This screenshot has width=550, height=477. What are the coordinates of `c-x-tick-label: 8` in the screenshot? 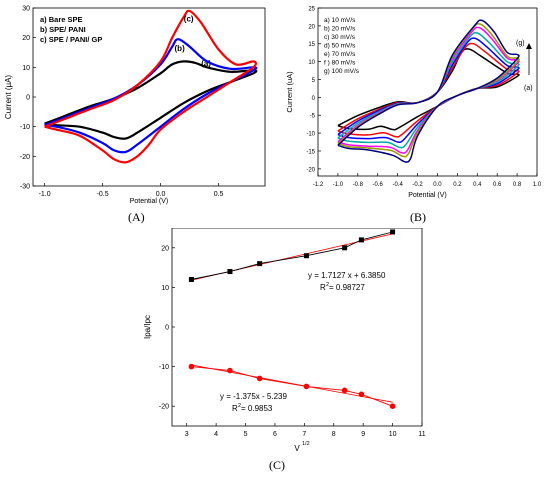 It's located at (334, 434).